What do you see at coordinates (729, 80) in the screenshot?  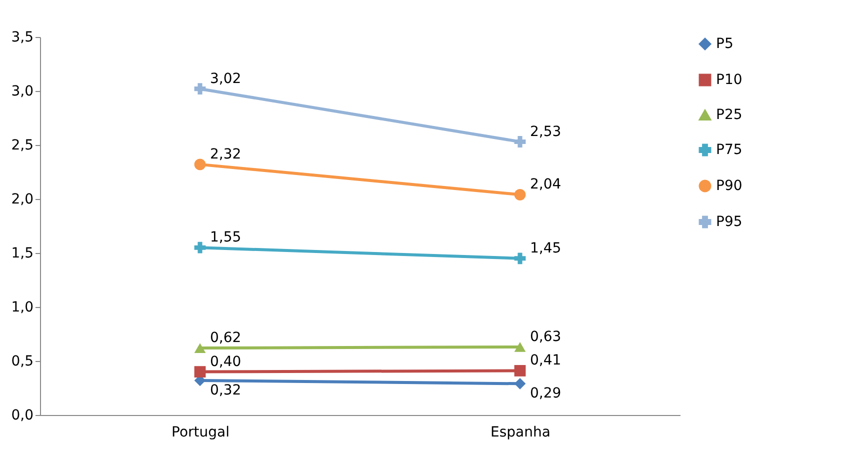 I see `legend-label: P10` at bounding box center [729, 80].